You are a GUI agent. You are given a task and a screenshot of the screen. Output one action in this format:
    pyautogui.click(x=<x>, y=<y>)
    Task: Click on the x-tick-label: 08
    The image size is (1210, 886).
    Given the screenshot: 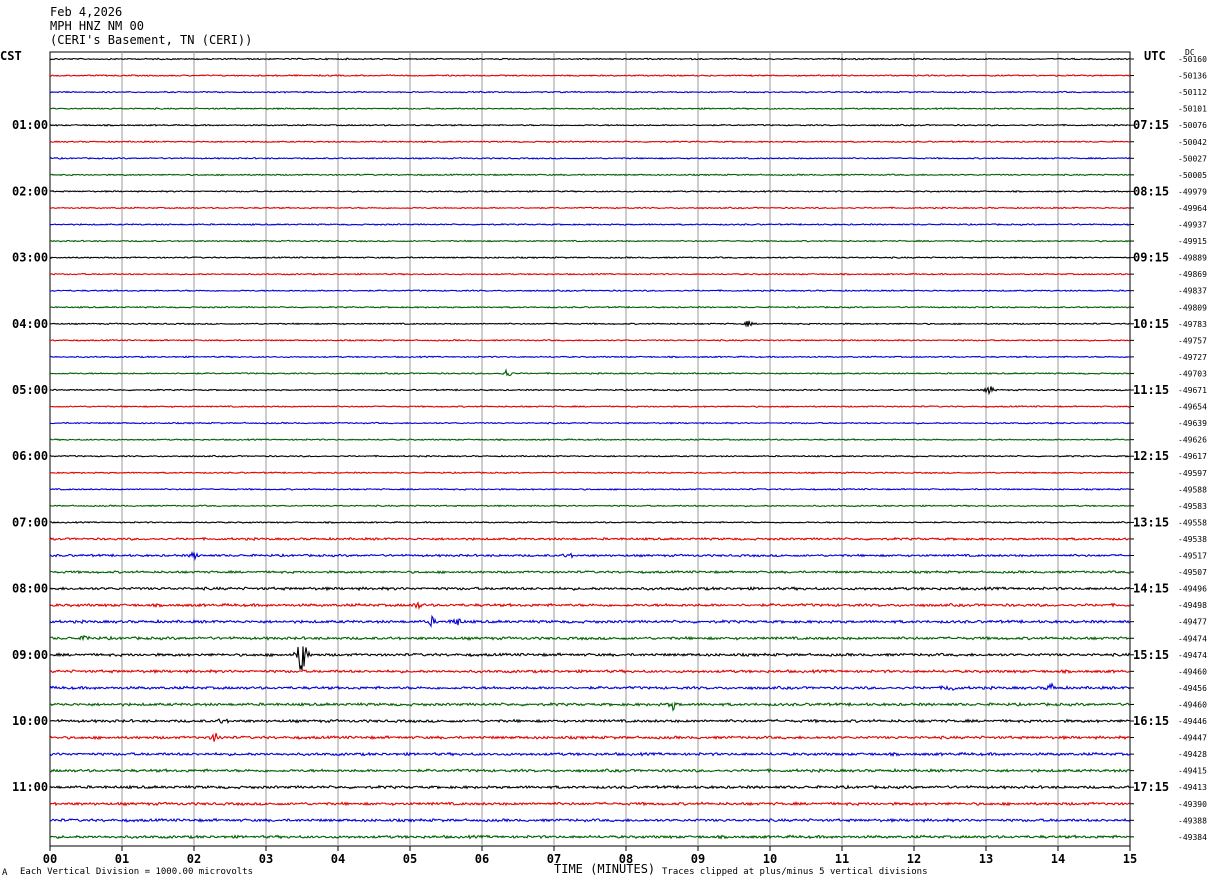 What is the action you would take?
    pyautogui.click(x=626, y=859)
    